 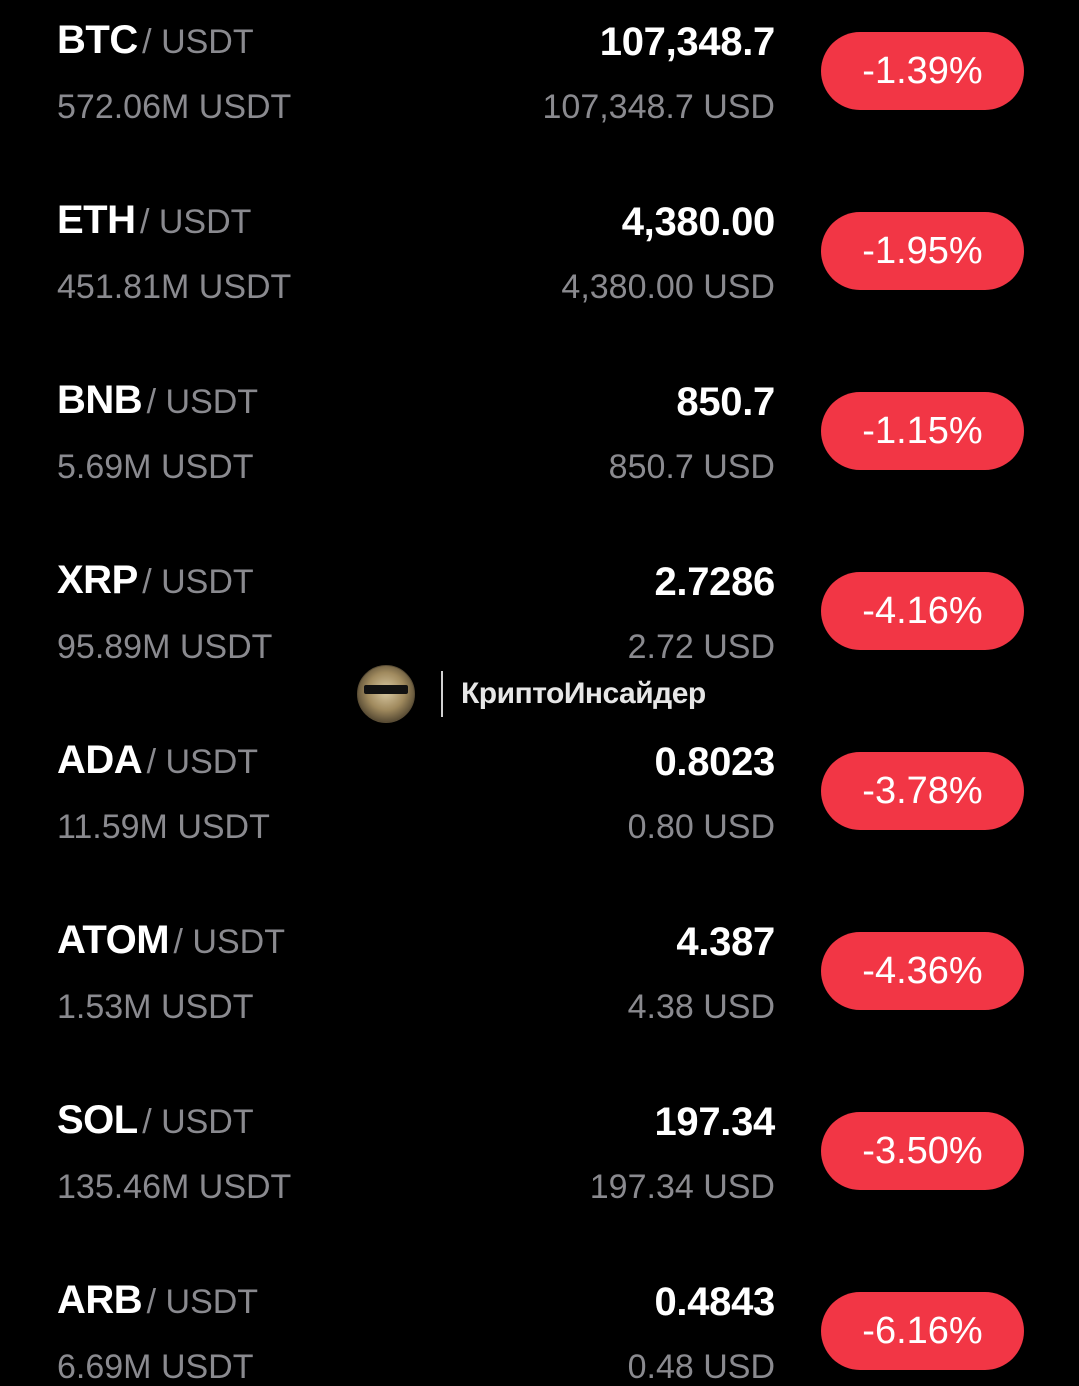 What do you see at coordinates (442, 694) in the screenshot?
I see `watermark-divider` at bounding box center [442, 694].